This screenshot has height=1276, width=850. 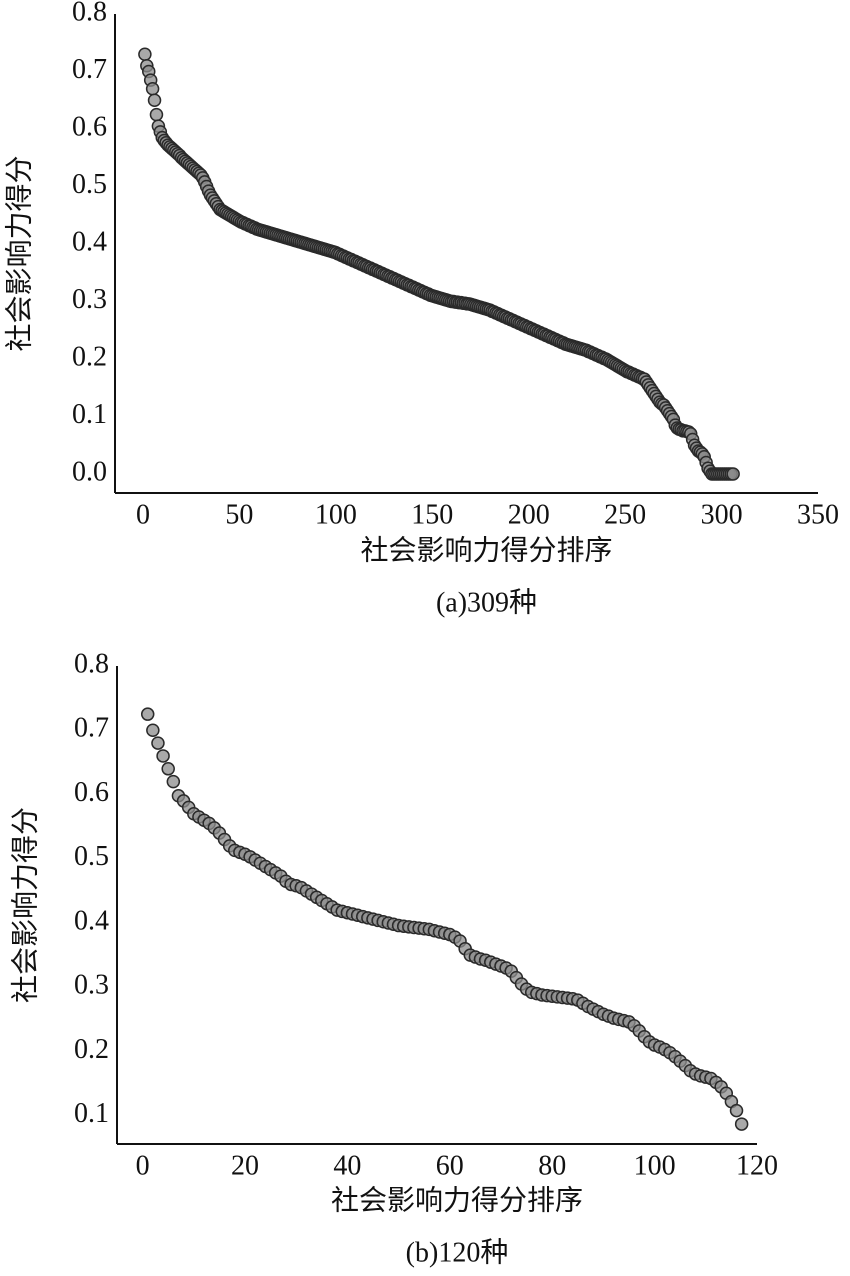 I want to click on x-tick-label: 250, so click(x=625, y=514).